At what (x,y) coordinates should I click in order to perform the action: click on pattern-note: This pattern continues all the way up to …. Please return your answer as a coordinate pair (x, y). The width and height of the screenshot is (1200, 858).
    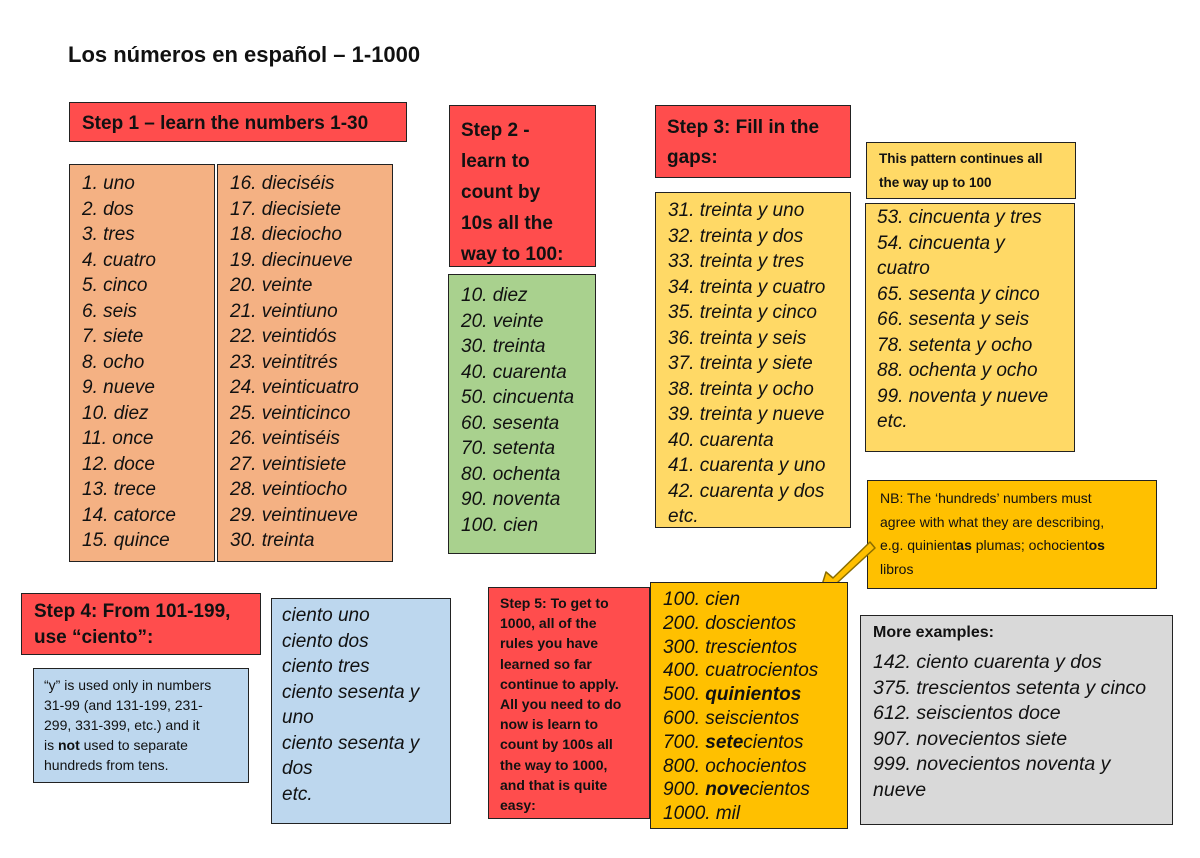
    Looking at the image, I should click on (971, 170).